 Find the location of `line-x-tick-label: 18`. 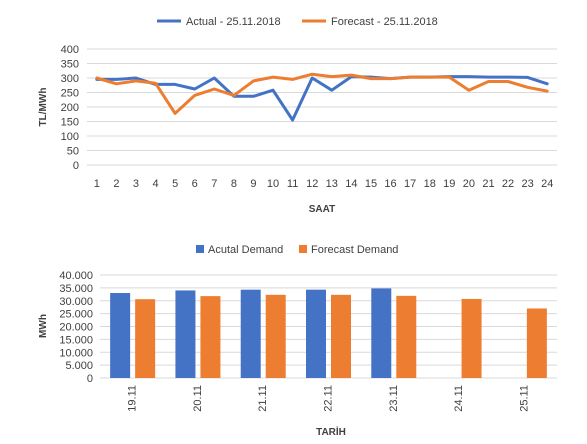

line-x-tick-label: 18 is located at coordinates (430, 184).